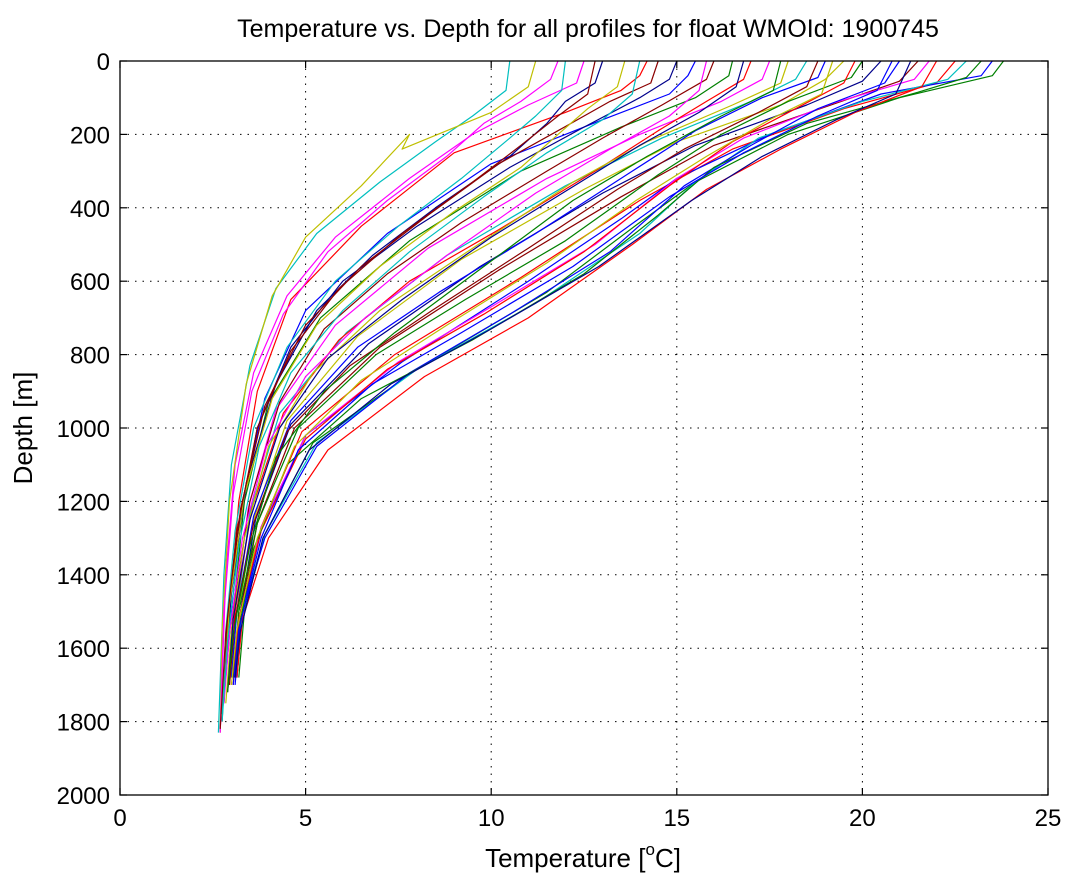 This screenshot has width=1073, height=879. I want to click on x-tick-label: 0, so click(119, 818).